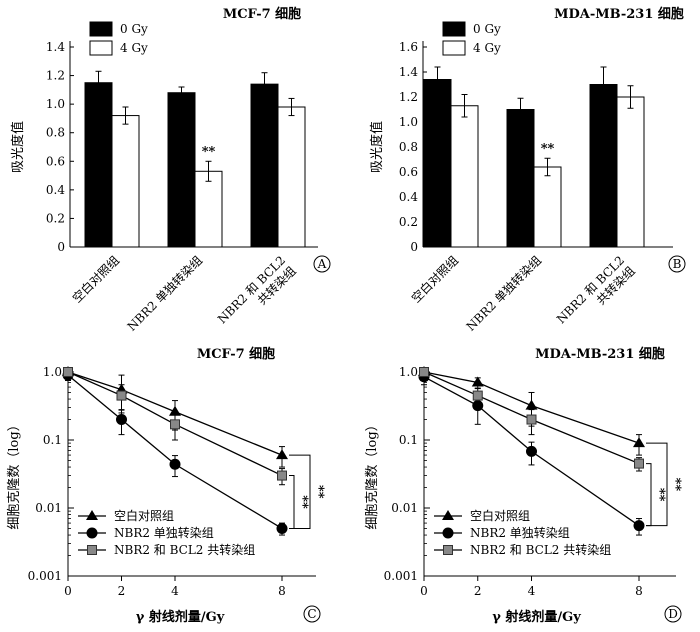 The height and width of the screenshot is (632, 700). I want to click on panel-a-legend-label: 4 Gy, so click(134, 48).